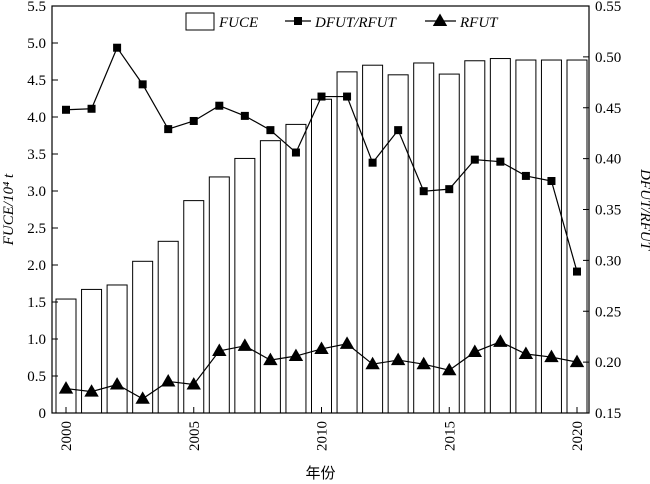 This screenshot has width=650, height=484. Describe the element at coordinates (36, 7) in the screenshot. I see `y-left-tick-label: 5.5` at that location.